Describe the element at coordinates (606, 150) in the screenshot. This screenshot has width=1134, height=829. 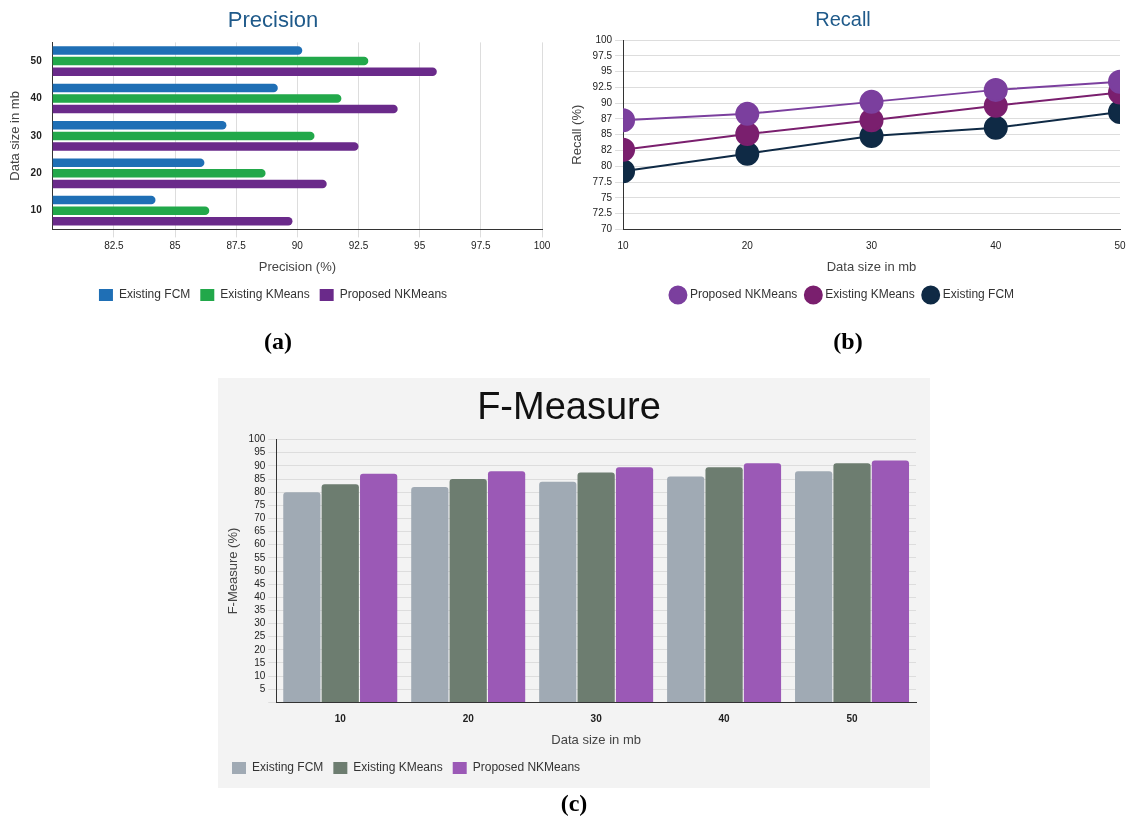
I see `y-tick-label: 82` at that location.